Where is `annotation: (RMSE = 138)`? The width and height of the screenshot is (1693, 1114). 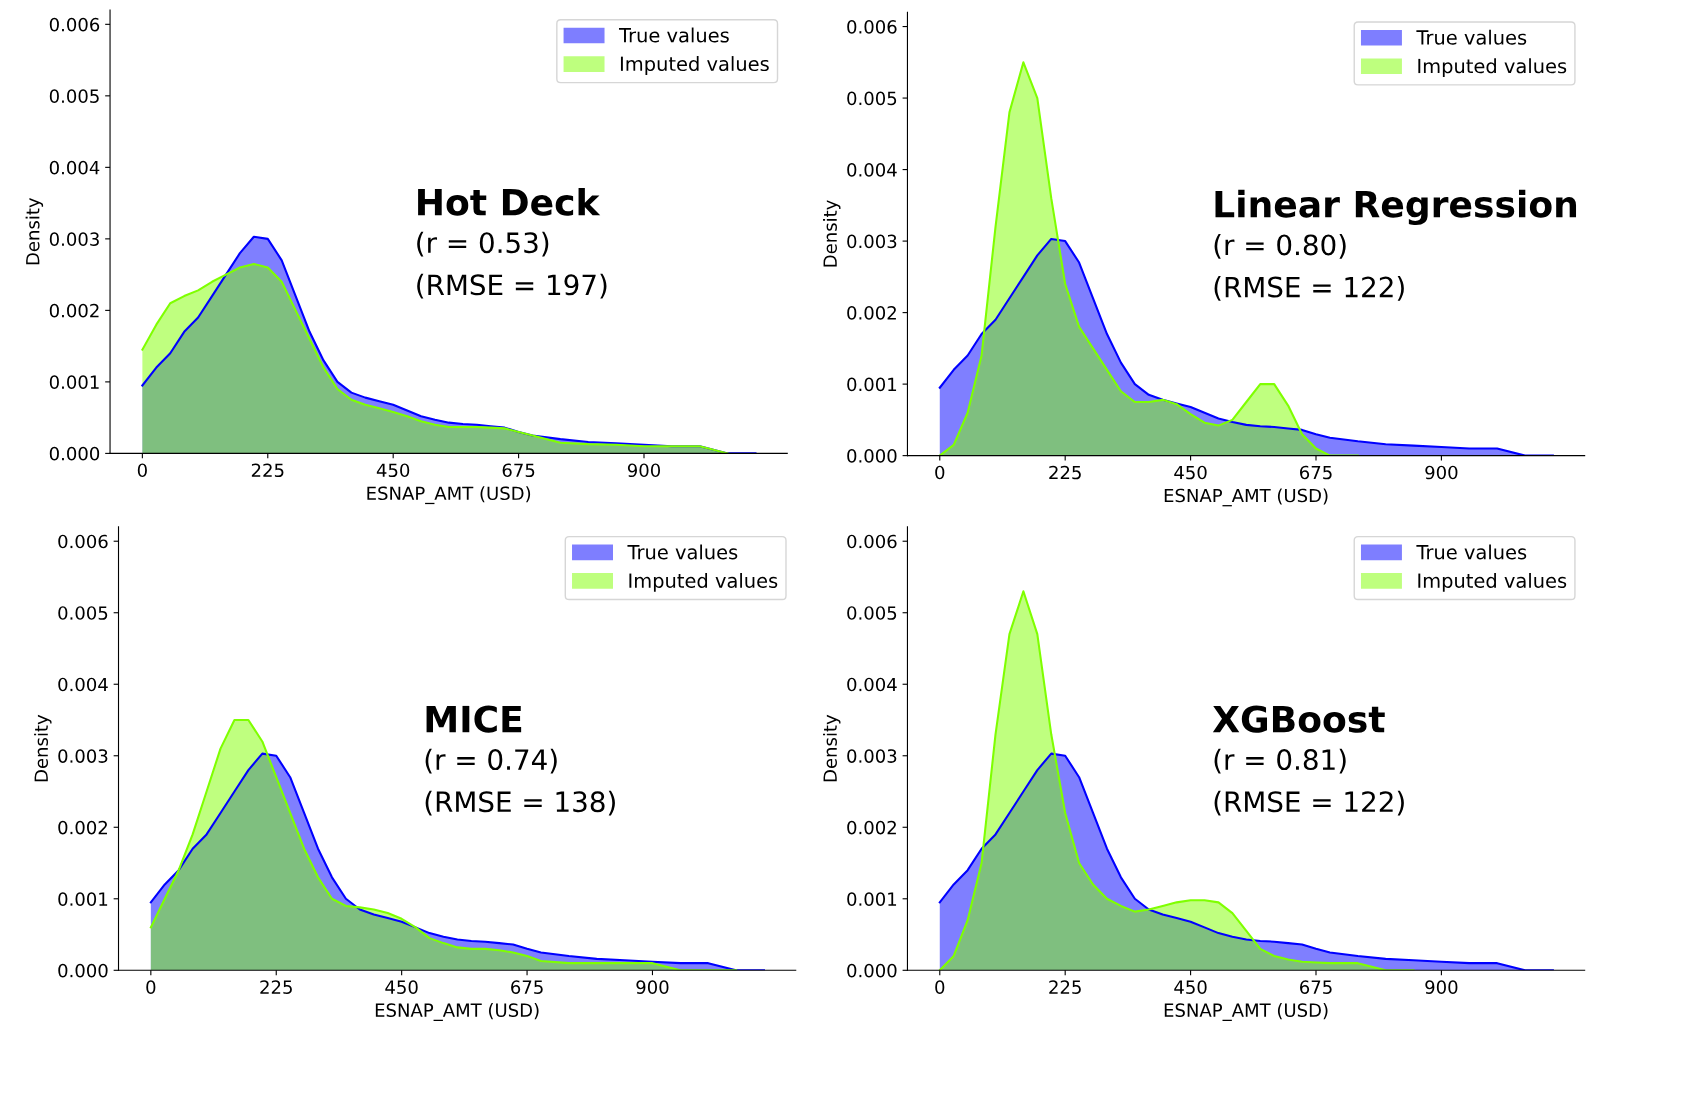
annotation: (RMSE = 138) is located at coordinates (520, 803).